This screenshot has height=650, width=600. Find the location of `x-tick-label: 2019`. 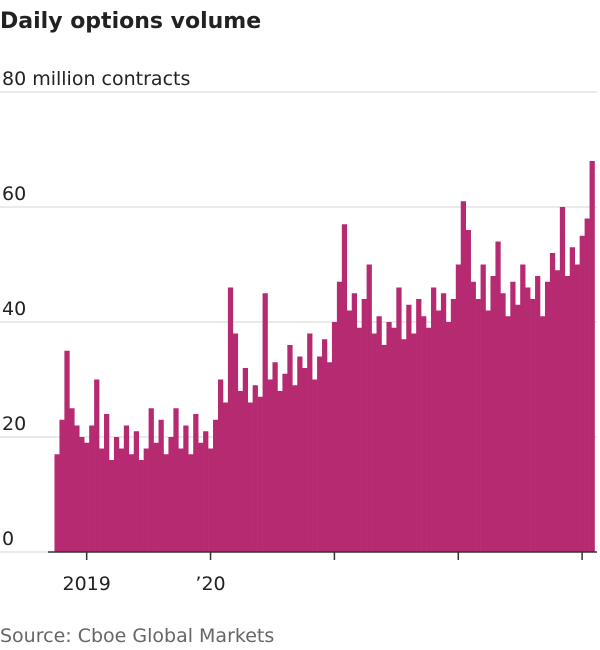

x-tick-label: 2019 is located at coordinates (87, 584).